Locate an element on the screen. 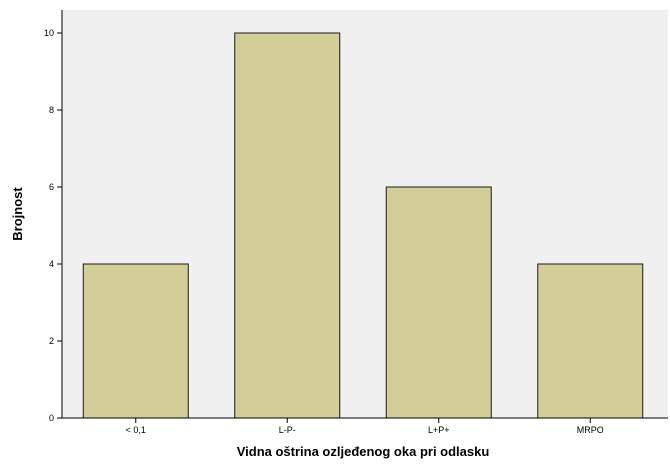  y-tick-label-2: 4 is located at coordinates (51, 264).